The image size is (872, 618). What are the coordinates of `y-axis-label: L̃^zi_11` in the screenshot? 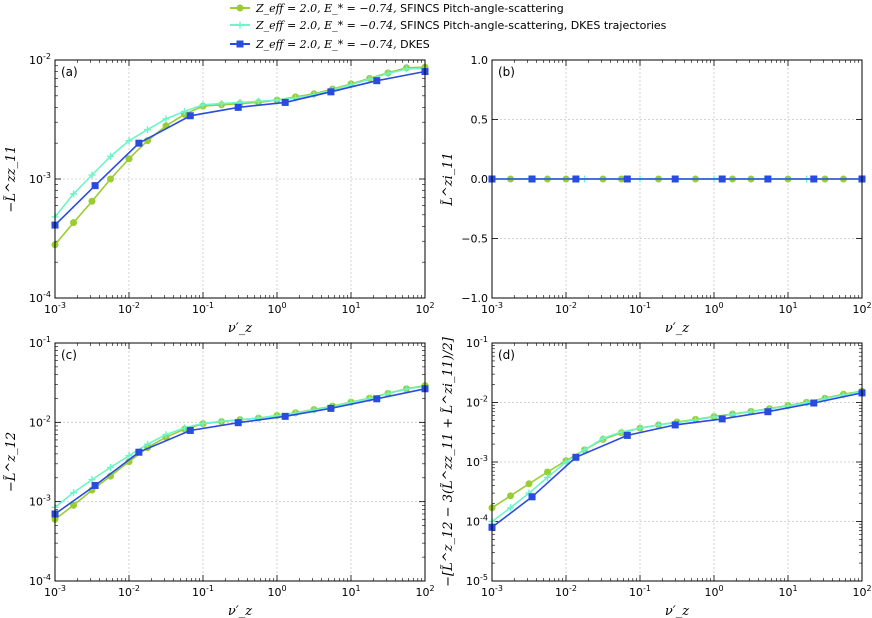 It's located at (448, 179).